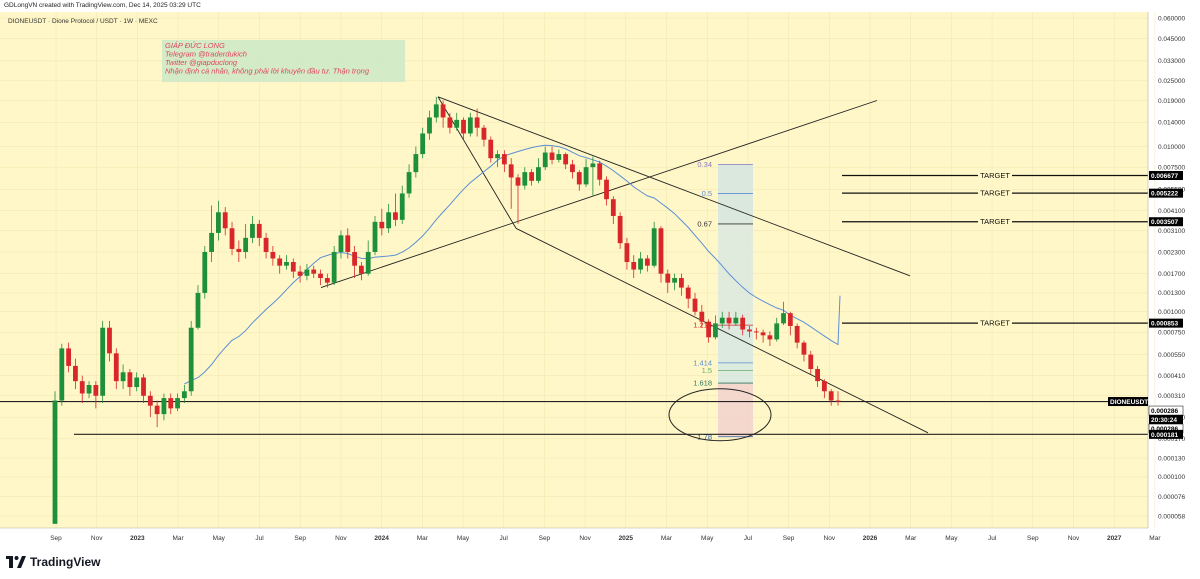 The image size is (1200, 579). What do you see at coordinates (995, 249) in the screenshot?
I see `targets: TARGET TARGET TARGET TARGET` at bounding box center [995, 249].